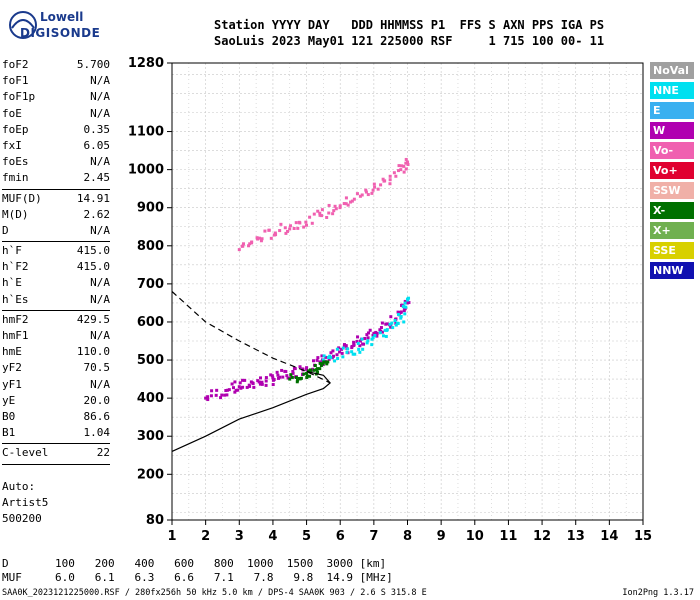  I want to click on x-tick-label: 6, so click(340, 536).